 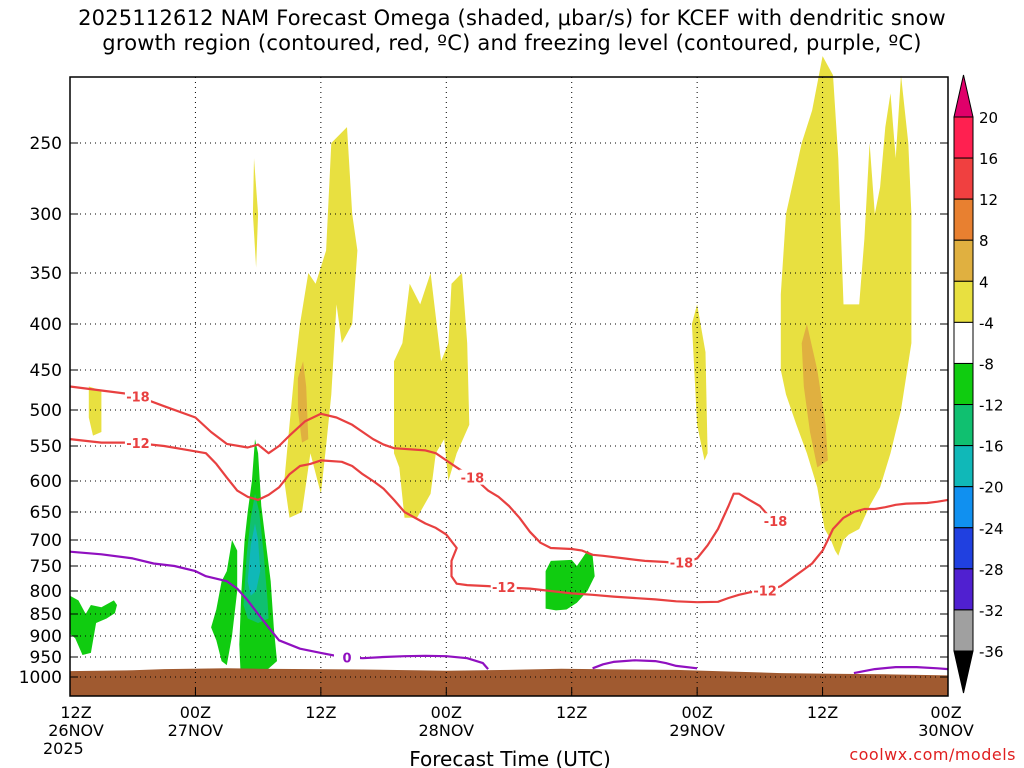 What do you see at coordinates (988, 200) in the screenshot?
I see `colorbar-label-2: 12` at bounding box center [988, 200].